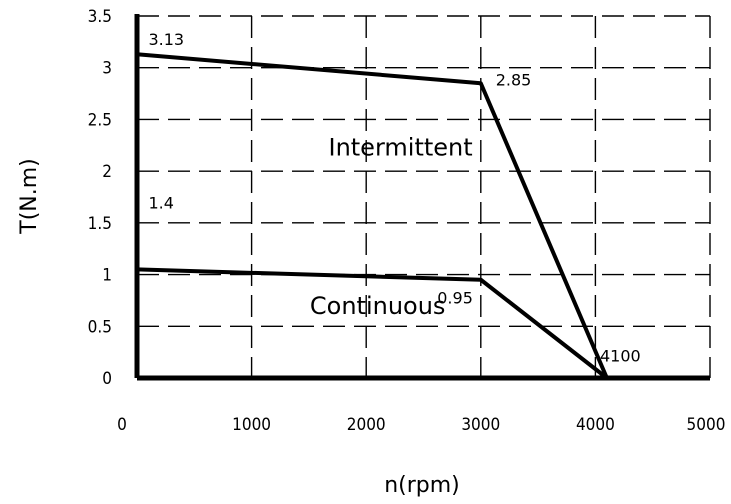 Image resolution: width=731 pixels, height=504 pixels. Describe the element at coordinates (29, 196) in the screenshot. I see `y-axis-title: T(N.m)` at that location.